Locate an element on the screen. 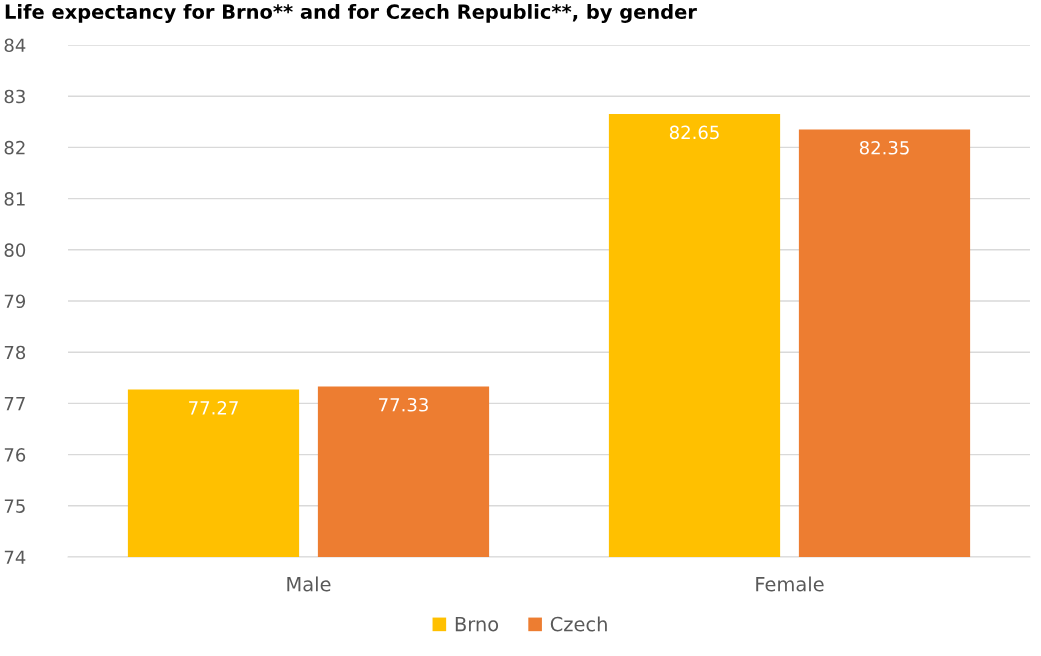 The width and height of the screenshot is (1041, 656). y-tick-label: 75 is located at coordinates (14, 506).